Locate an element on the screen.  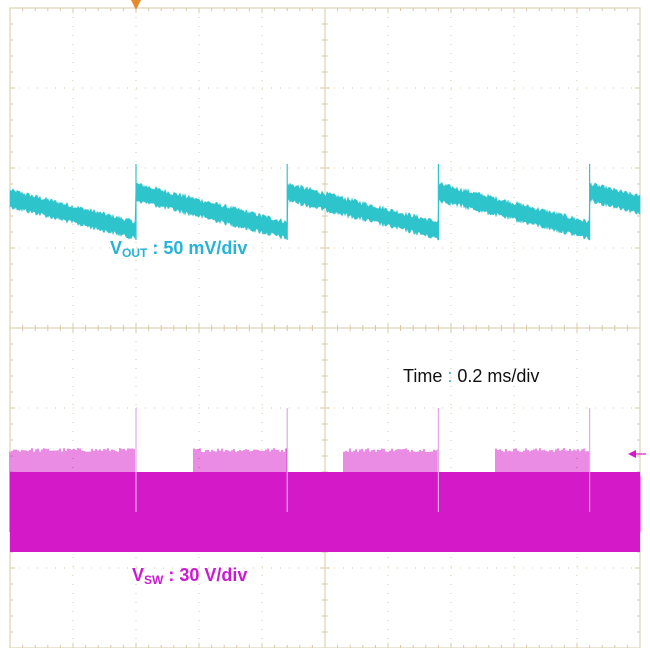
vsw-band is located at coordinates (325, 512).